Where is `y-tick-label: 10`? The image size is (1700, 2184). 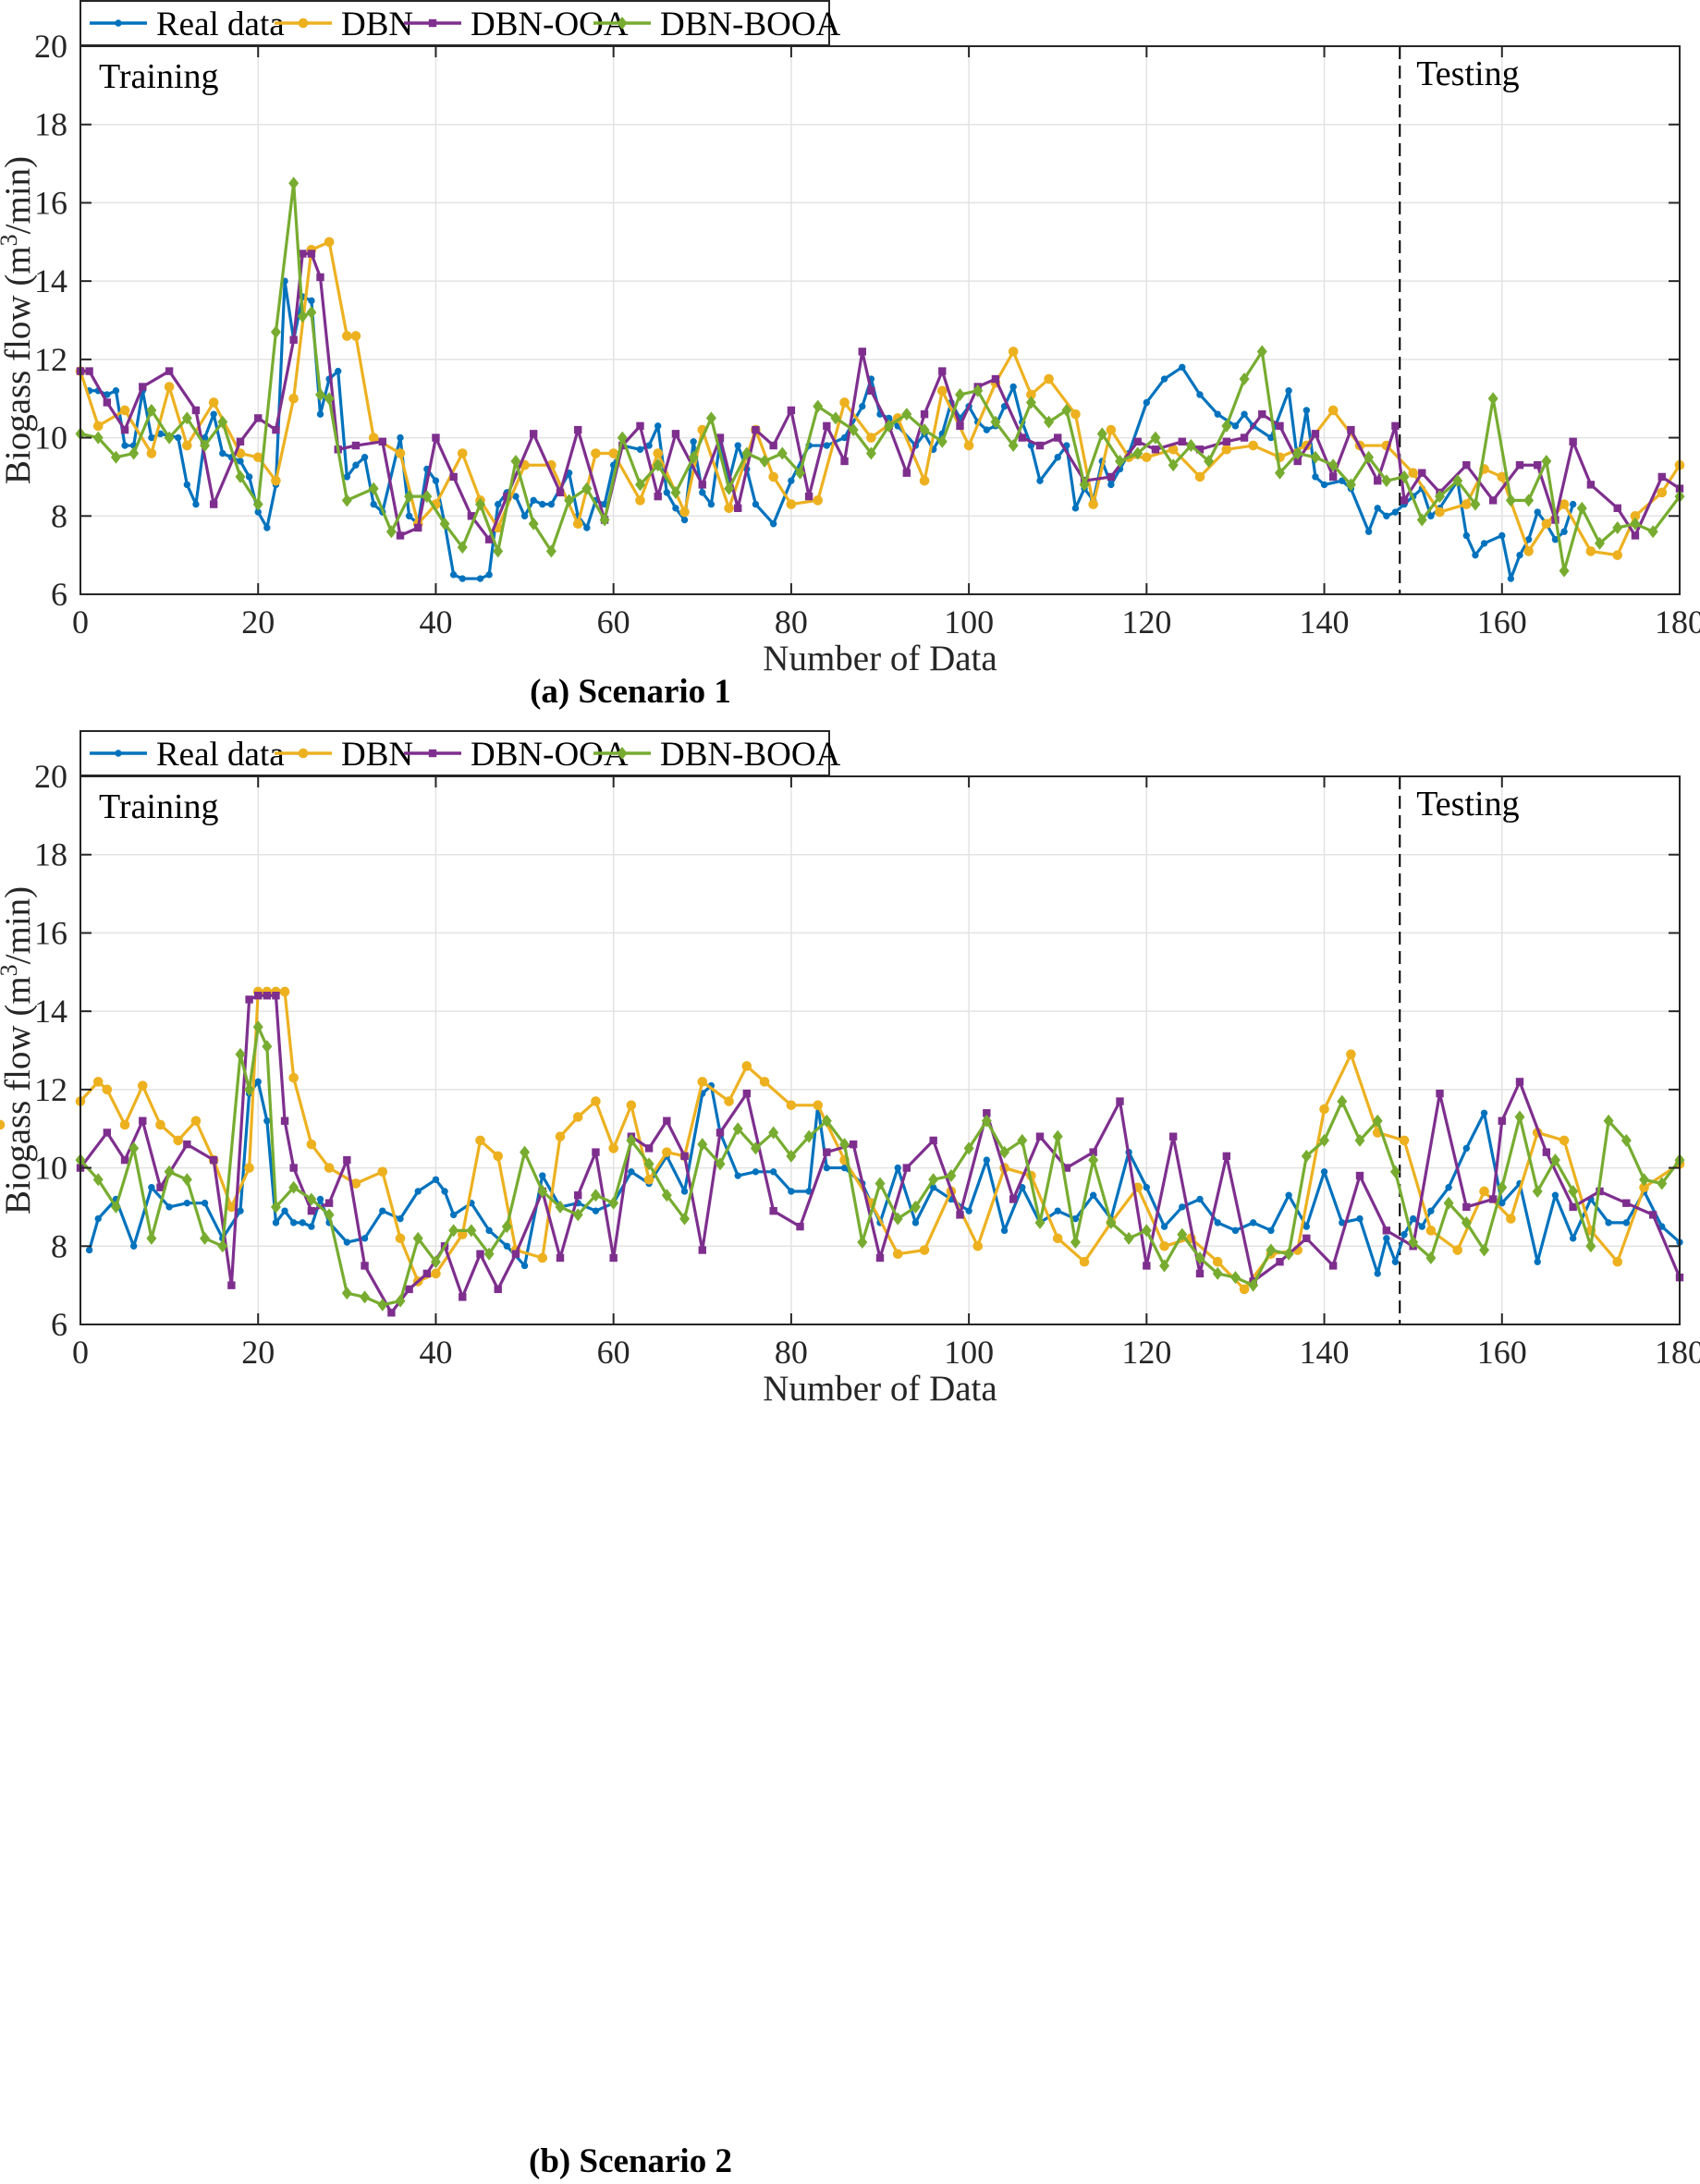
y-tick-label: 10 is located at coordinates (51, 438).